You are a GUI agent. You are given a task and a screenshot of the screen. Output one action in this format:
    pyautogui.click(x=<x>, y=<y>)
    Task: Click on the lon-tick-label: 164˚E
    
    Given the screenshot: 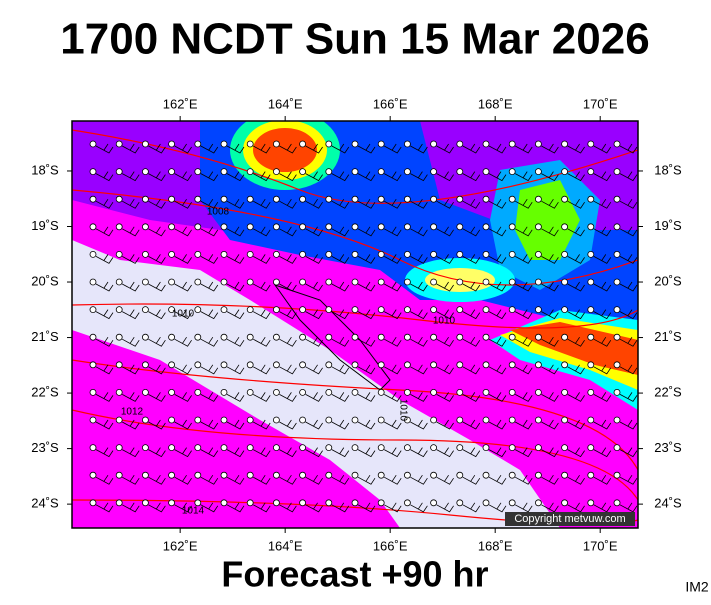 What is the action you would take?
    pyautogui.click(x=285, y=103)
    